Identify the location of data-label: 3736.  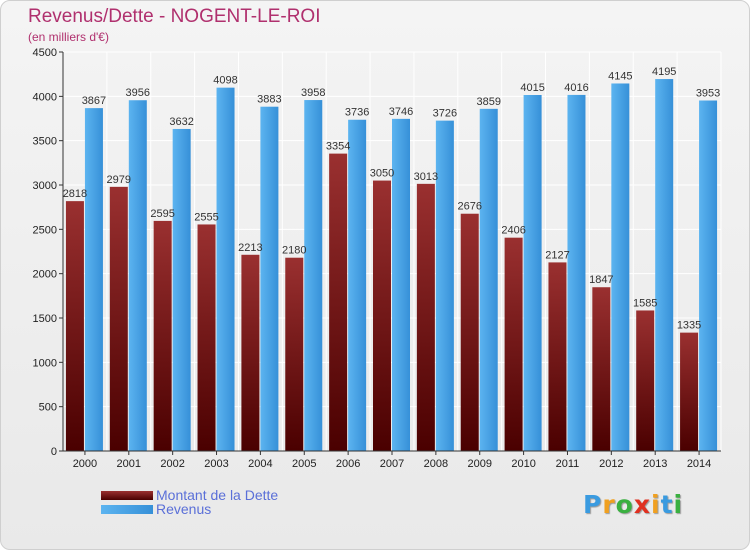
(357, 113).